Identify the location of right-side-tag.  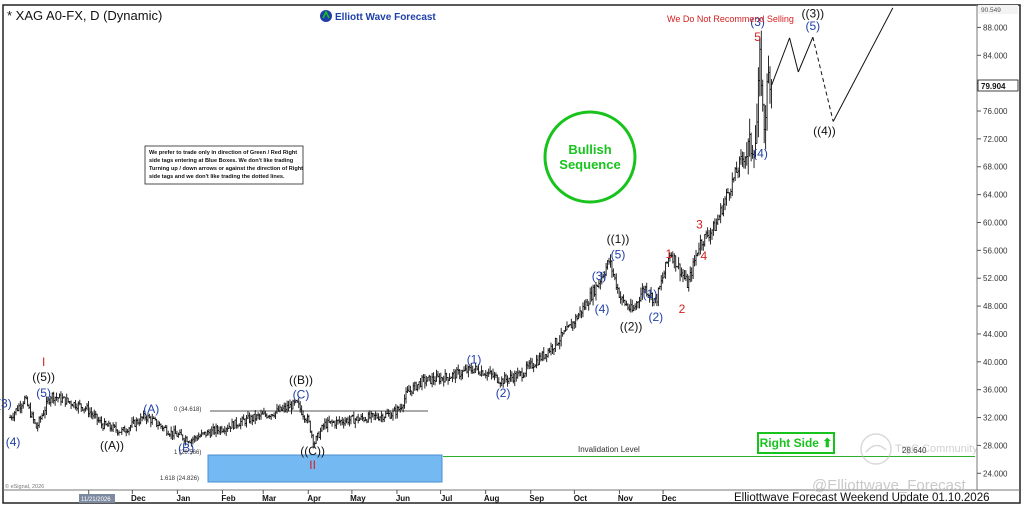
(796, 443).